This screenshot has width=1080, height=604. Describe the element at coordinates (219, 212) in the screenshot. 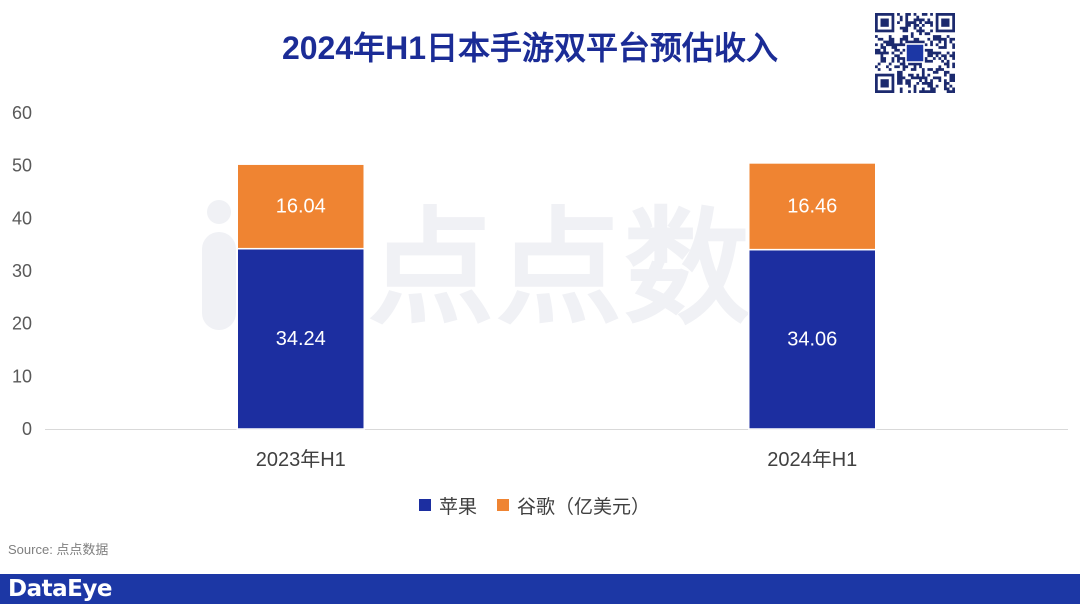

I see `watermark-logo-dot` at that location.